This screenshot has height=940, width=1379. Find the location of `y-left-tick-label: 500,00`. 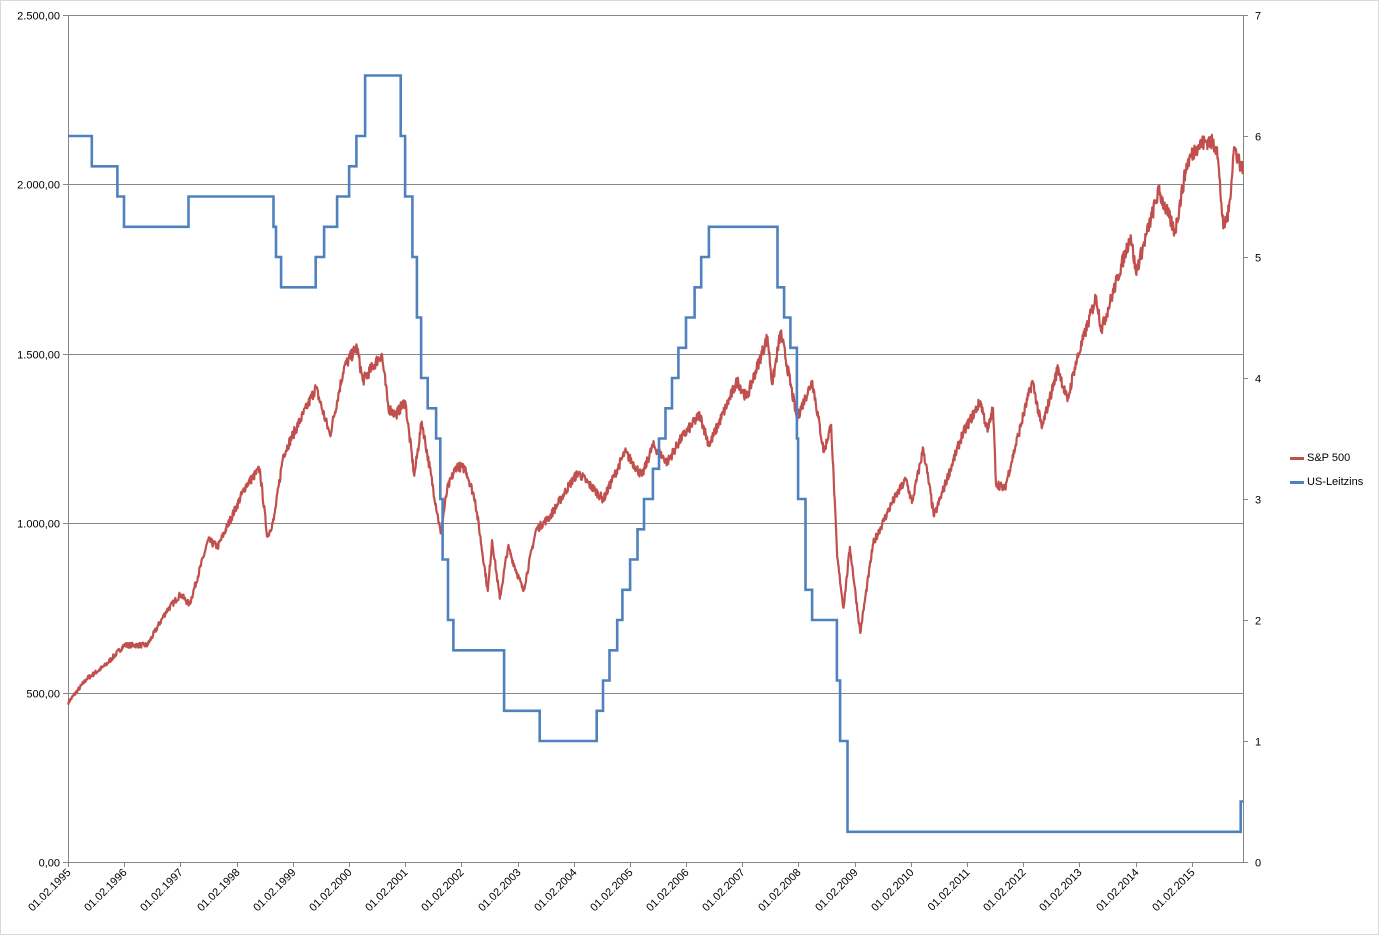

y-left-tick-label: 500,00 is located at coordinates (43, 695).